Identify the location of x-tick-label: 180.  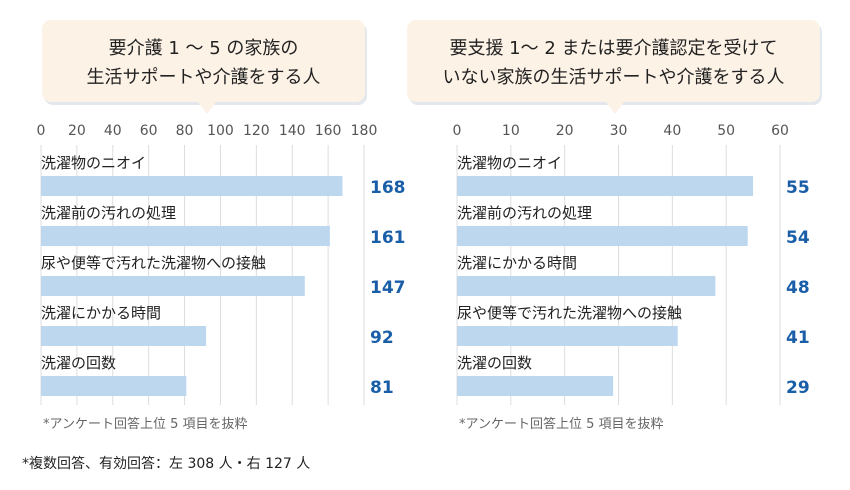
(364, 131).